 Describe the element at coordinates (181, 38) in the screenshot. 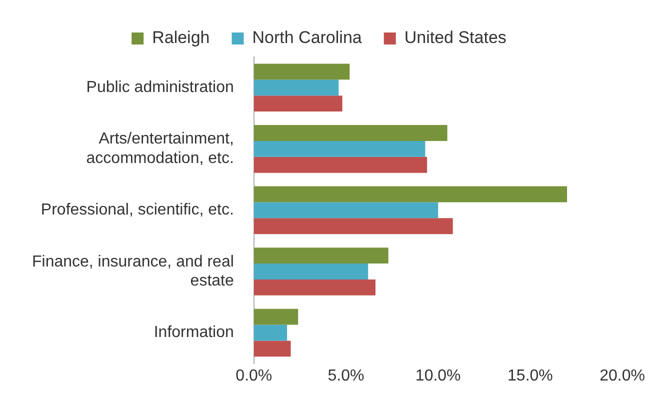

I see `legend-label: Raleigh` at that location.